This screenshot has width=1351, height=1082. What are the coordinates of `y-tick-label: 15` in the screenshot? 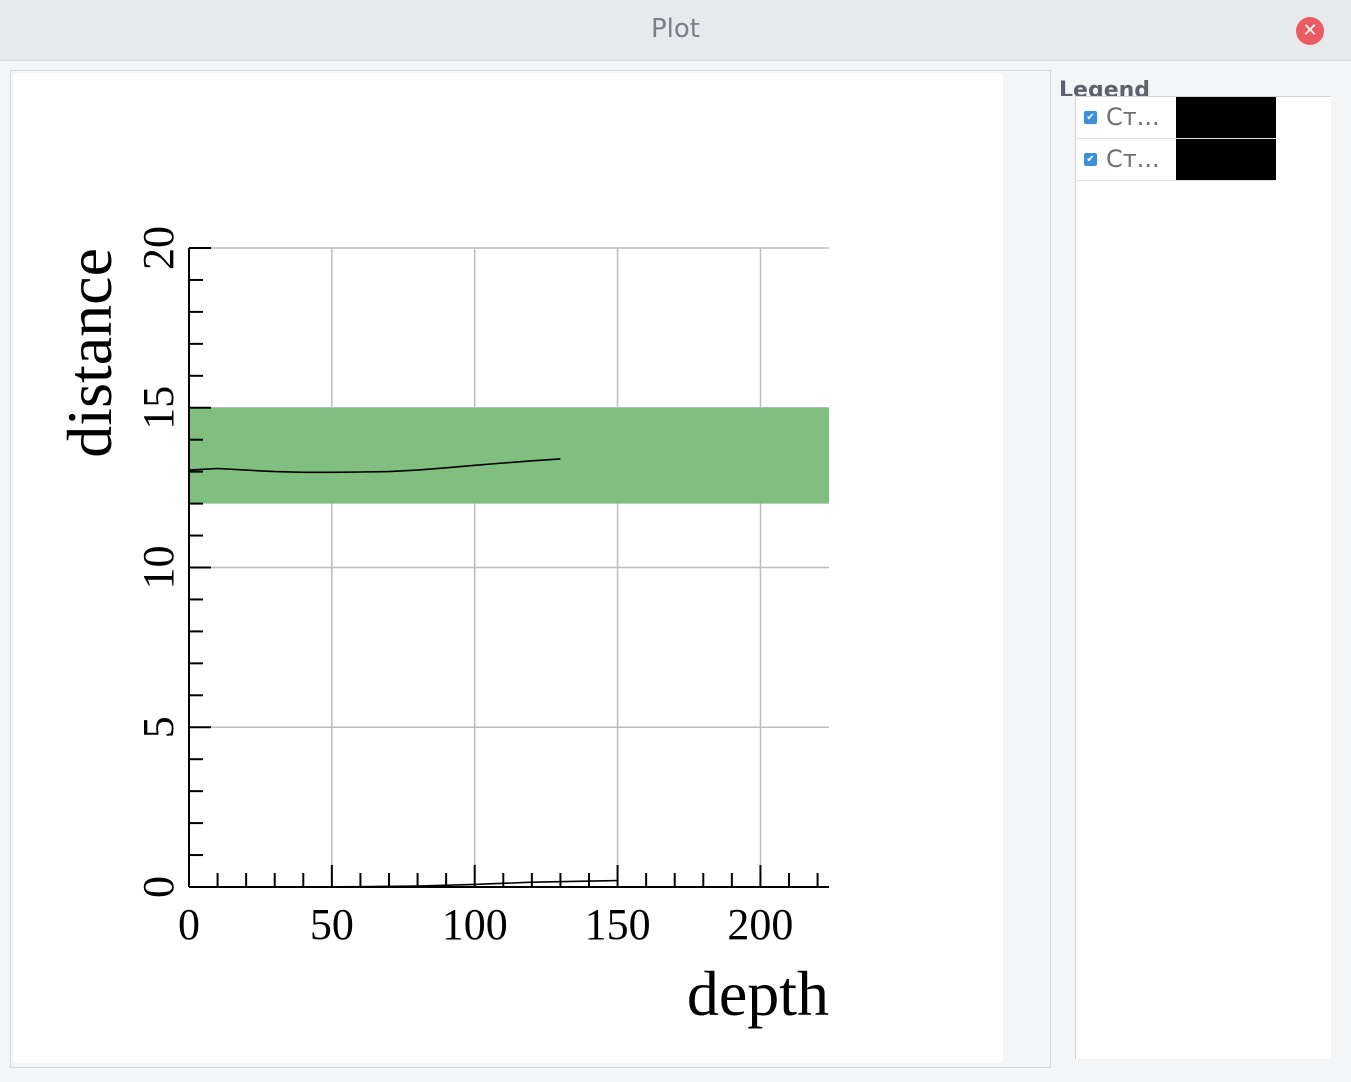 It's located at (158, 408).